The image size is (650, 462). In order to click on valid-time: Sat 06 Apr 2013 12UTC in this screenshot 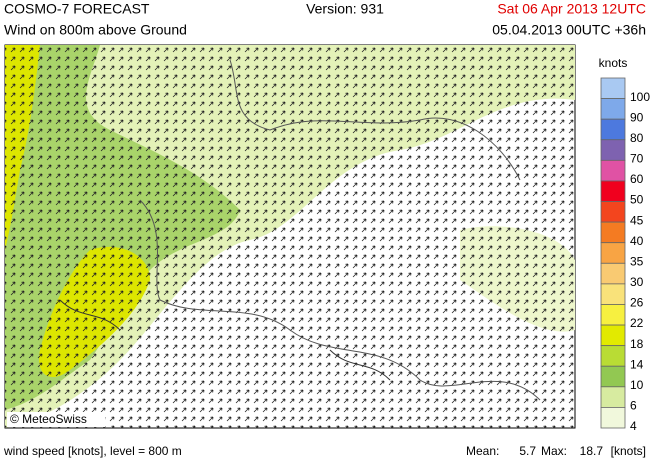, I will do `click(571, 9)`.